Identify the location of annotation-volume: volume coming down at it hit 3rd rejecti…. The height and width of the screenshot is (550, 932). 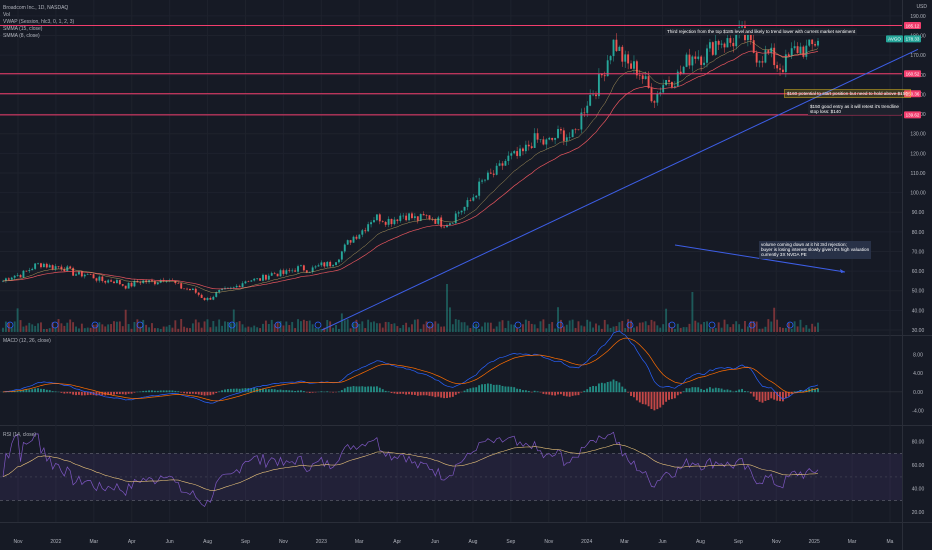
(815, 250).